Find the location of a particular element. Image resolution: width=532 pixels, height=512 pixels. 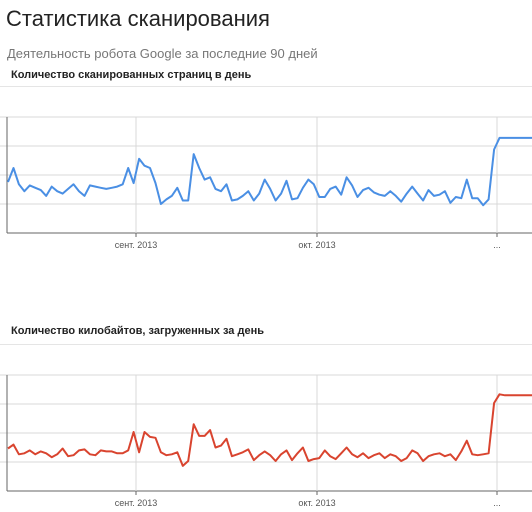

pages-chart-divider is located at coordinates (266, 86).